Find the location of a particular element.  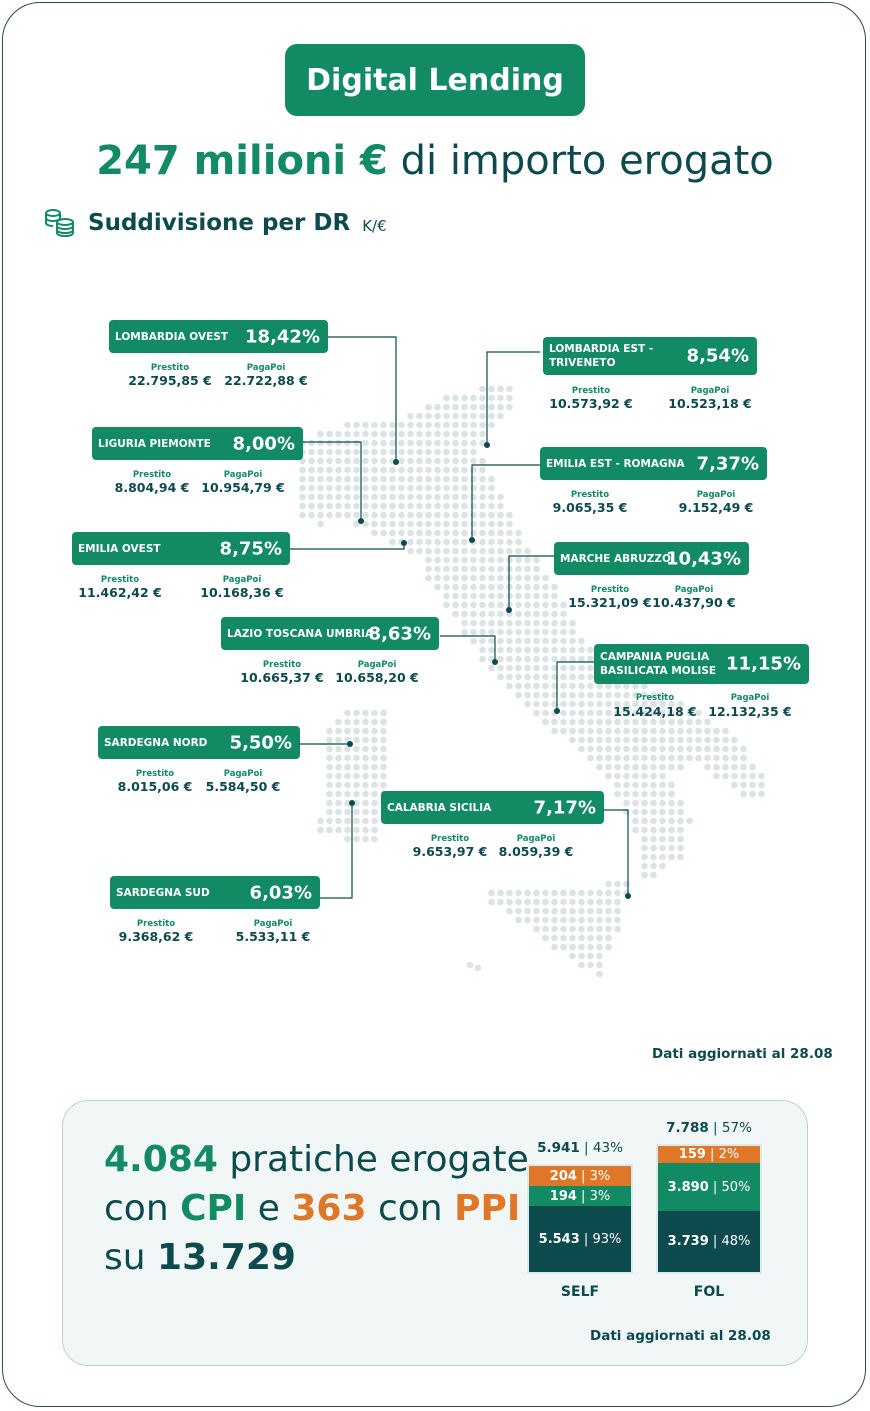

bar-total-label: 7.788 | 57% is located at coordinates (709, 1128).